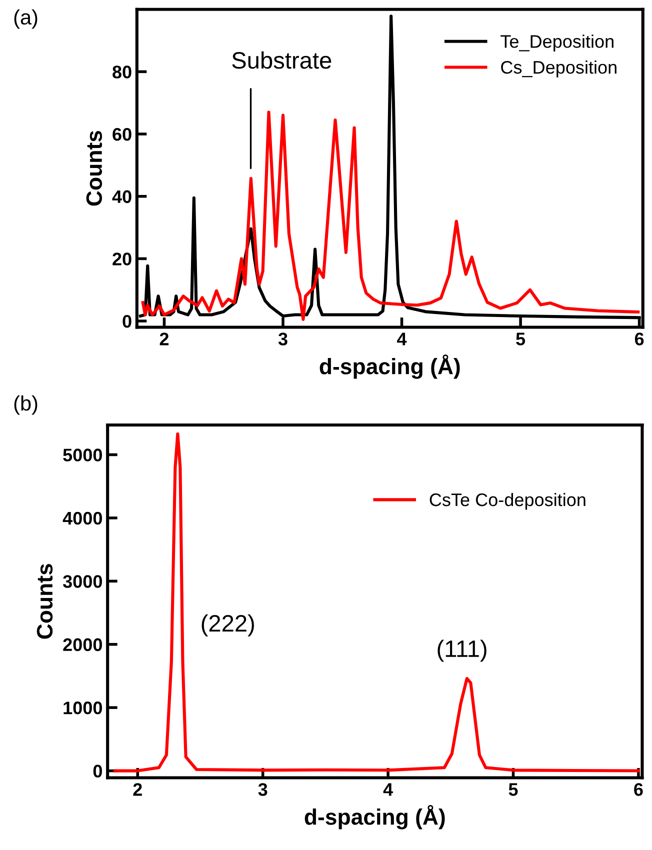 Image resolution: width=652 pixels, height=850 pixels. Describe the element at coordinates (83, 708) in the screenshot. I see `y-tick-label: 1000` at that location.